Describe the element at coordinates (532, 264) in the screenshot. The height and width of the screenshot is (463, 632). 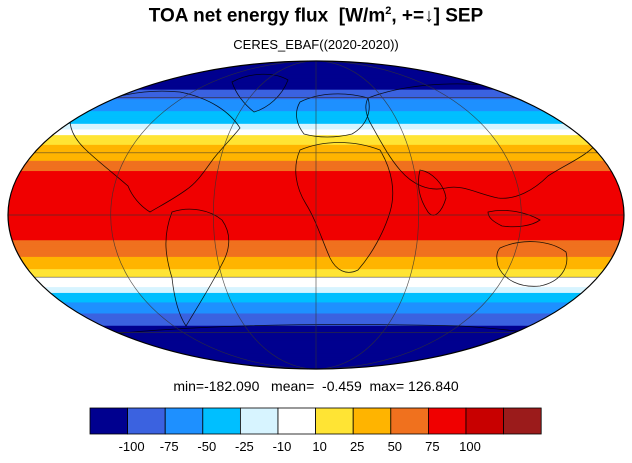
I see `australia-outline` at that location.